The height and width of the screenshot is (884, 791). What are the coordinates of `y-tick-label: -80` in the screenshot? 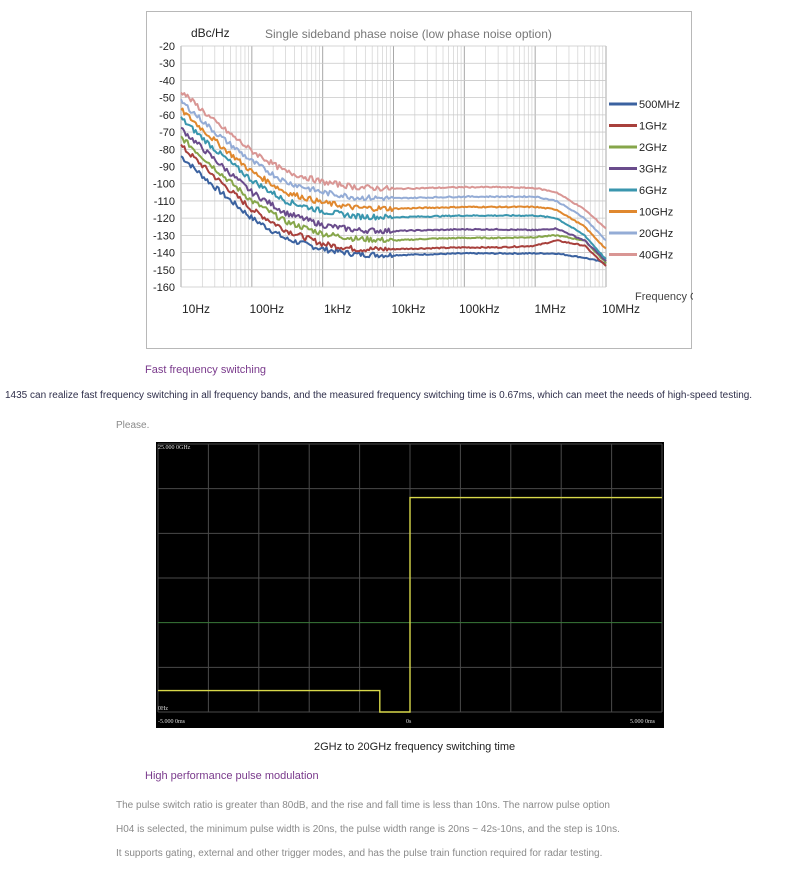 It's located at (167, 150).